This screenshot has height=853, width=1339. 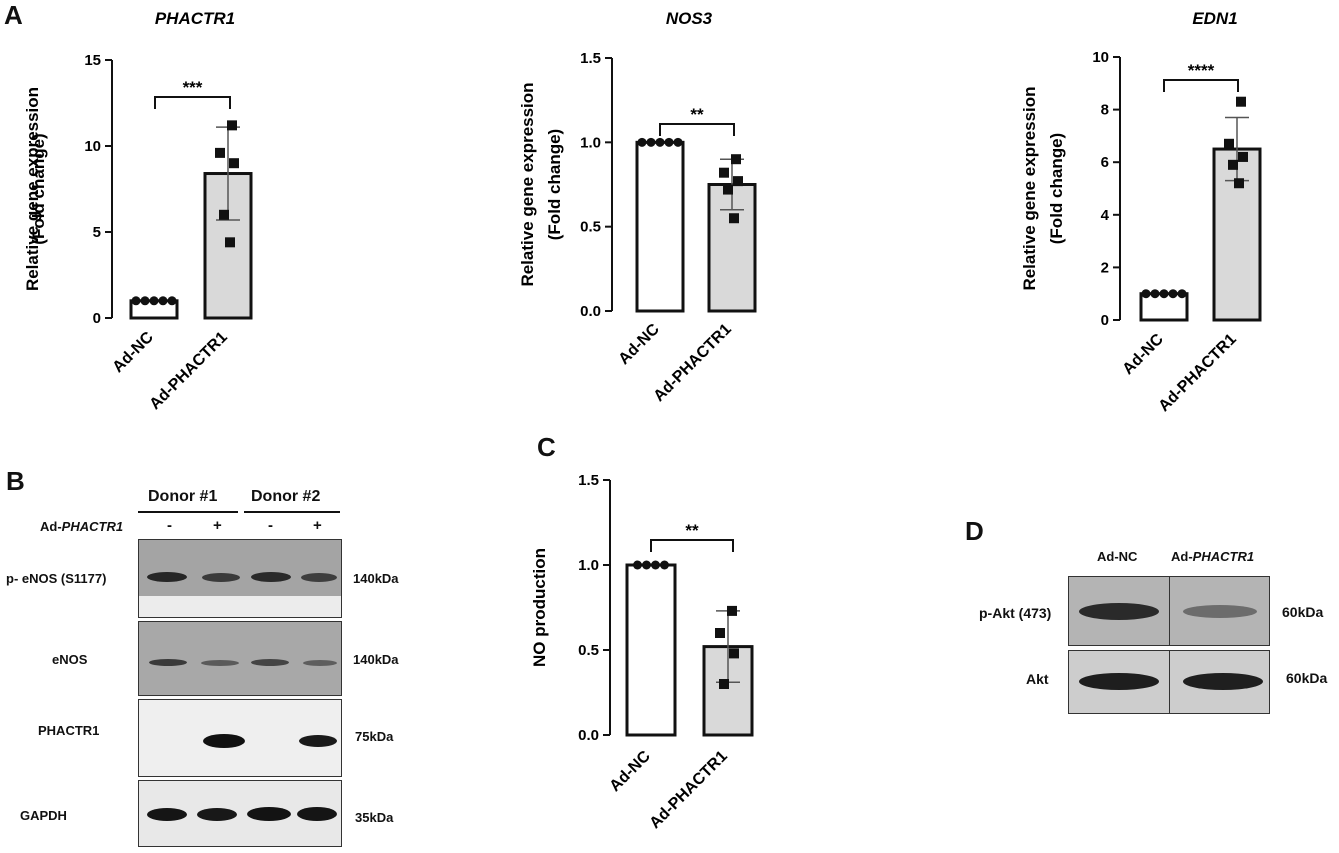 What do you see at coordinates (1307, 678) in the screenshot?
I see `blot-d-row-kda: 60kDa` at bounding box center [1307, 678].